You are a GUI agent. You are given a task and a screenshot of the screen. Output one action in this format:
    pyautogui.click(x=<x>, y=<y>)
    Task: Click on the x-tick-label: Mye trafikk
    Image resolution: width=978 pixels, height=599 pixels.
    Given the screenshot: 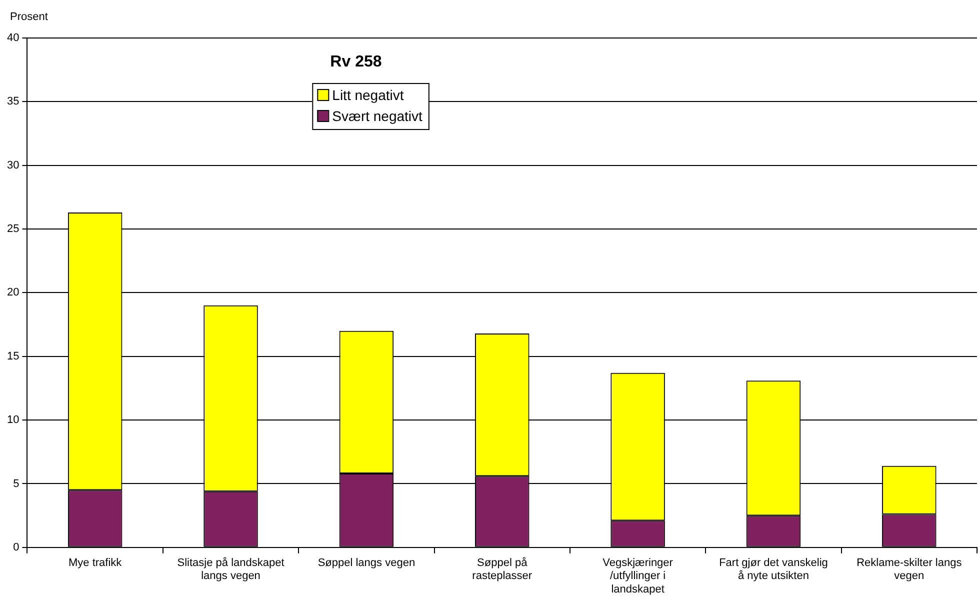 What is the action you would take?
    pyautogui.click(x=95, y=563)
    